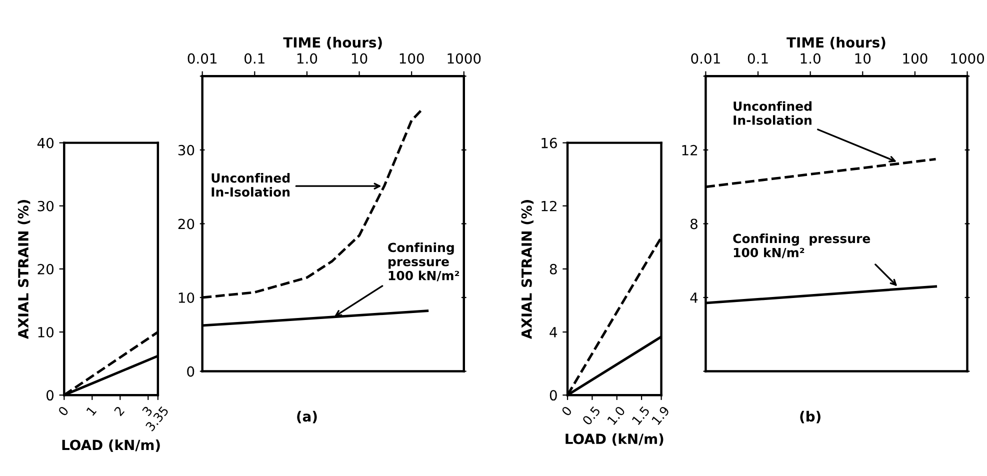 The image size is (987, 476). What do you see at coordinates (119, 411) in the screenshot?
I see `x-tick-label: 2` at bounding box center [119, 411].